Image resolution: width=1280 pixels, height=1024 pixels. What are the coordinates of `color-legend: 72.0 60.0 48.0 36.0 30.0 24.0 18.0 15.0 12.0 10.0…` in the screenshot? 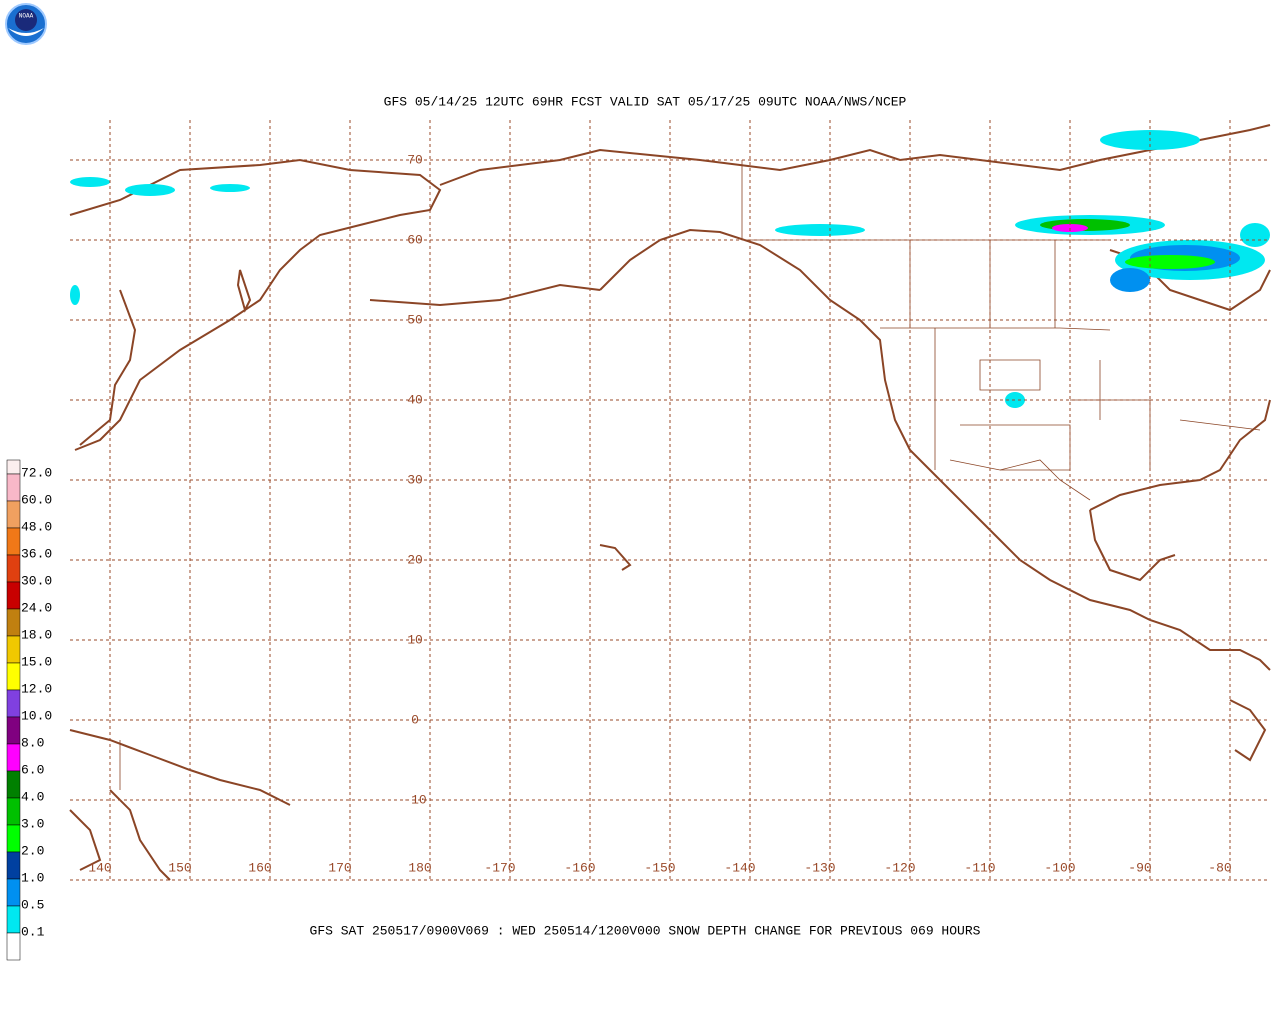 It's located at (29, 710).